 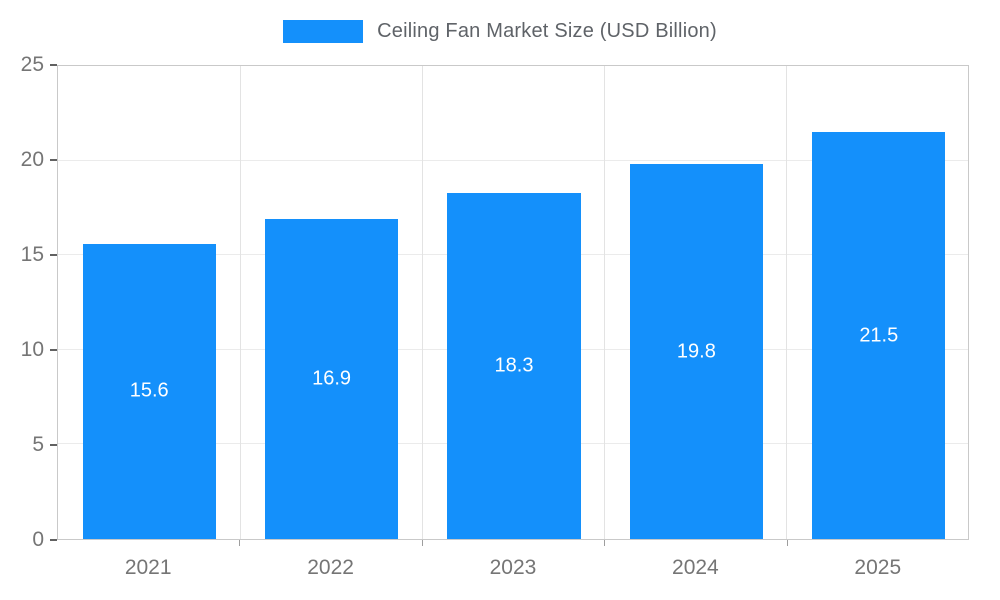 I want to click on x-tick-label: 2021, so click(x=148, y=567).